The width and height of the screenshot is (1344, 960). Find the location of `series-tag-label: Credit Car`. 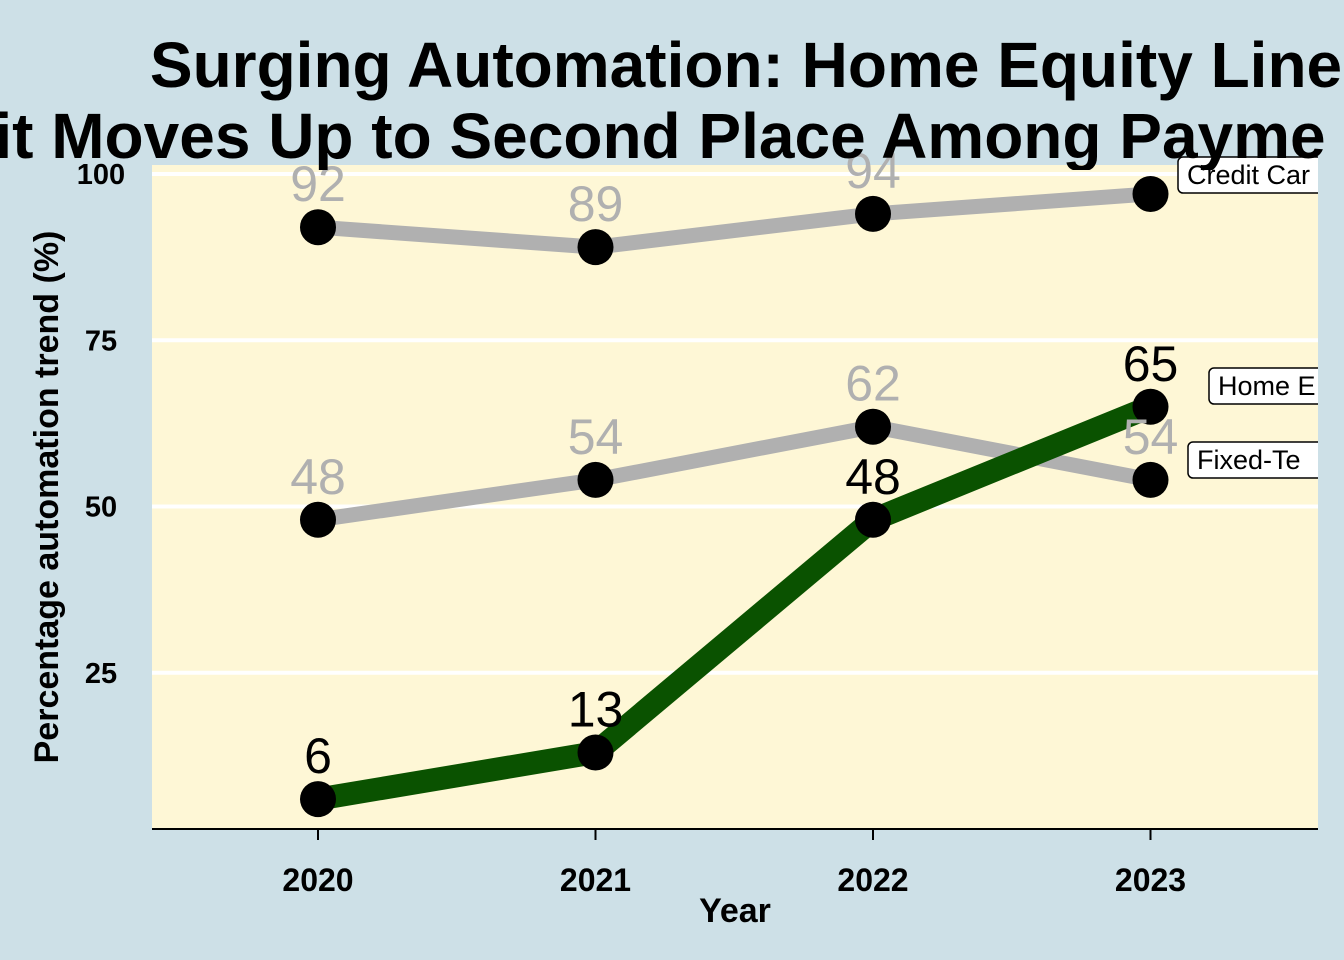

series-tag-label: Credit Car is located at coordinates (1248, 175).